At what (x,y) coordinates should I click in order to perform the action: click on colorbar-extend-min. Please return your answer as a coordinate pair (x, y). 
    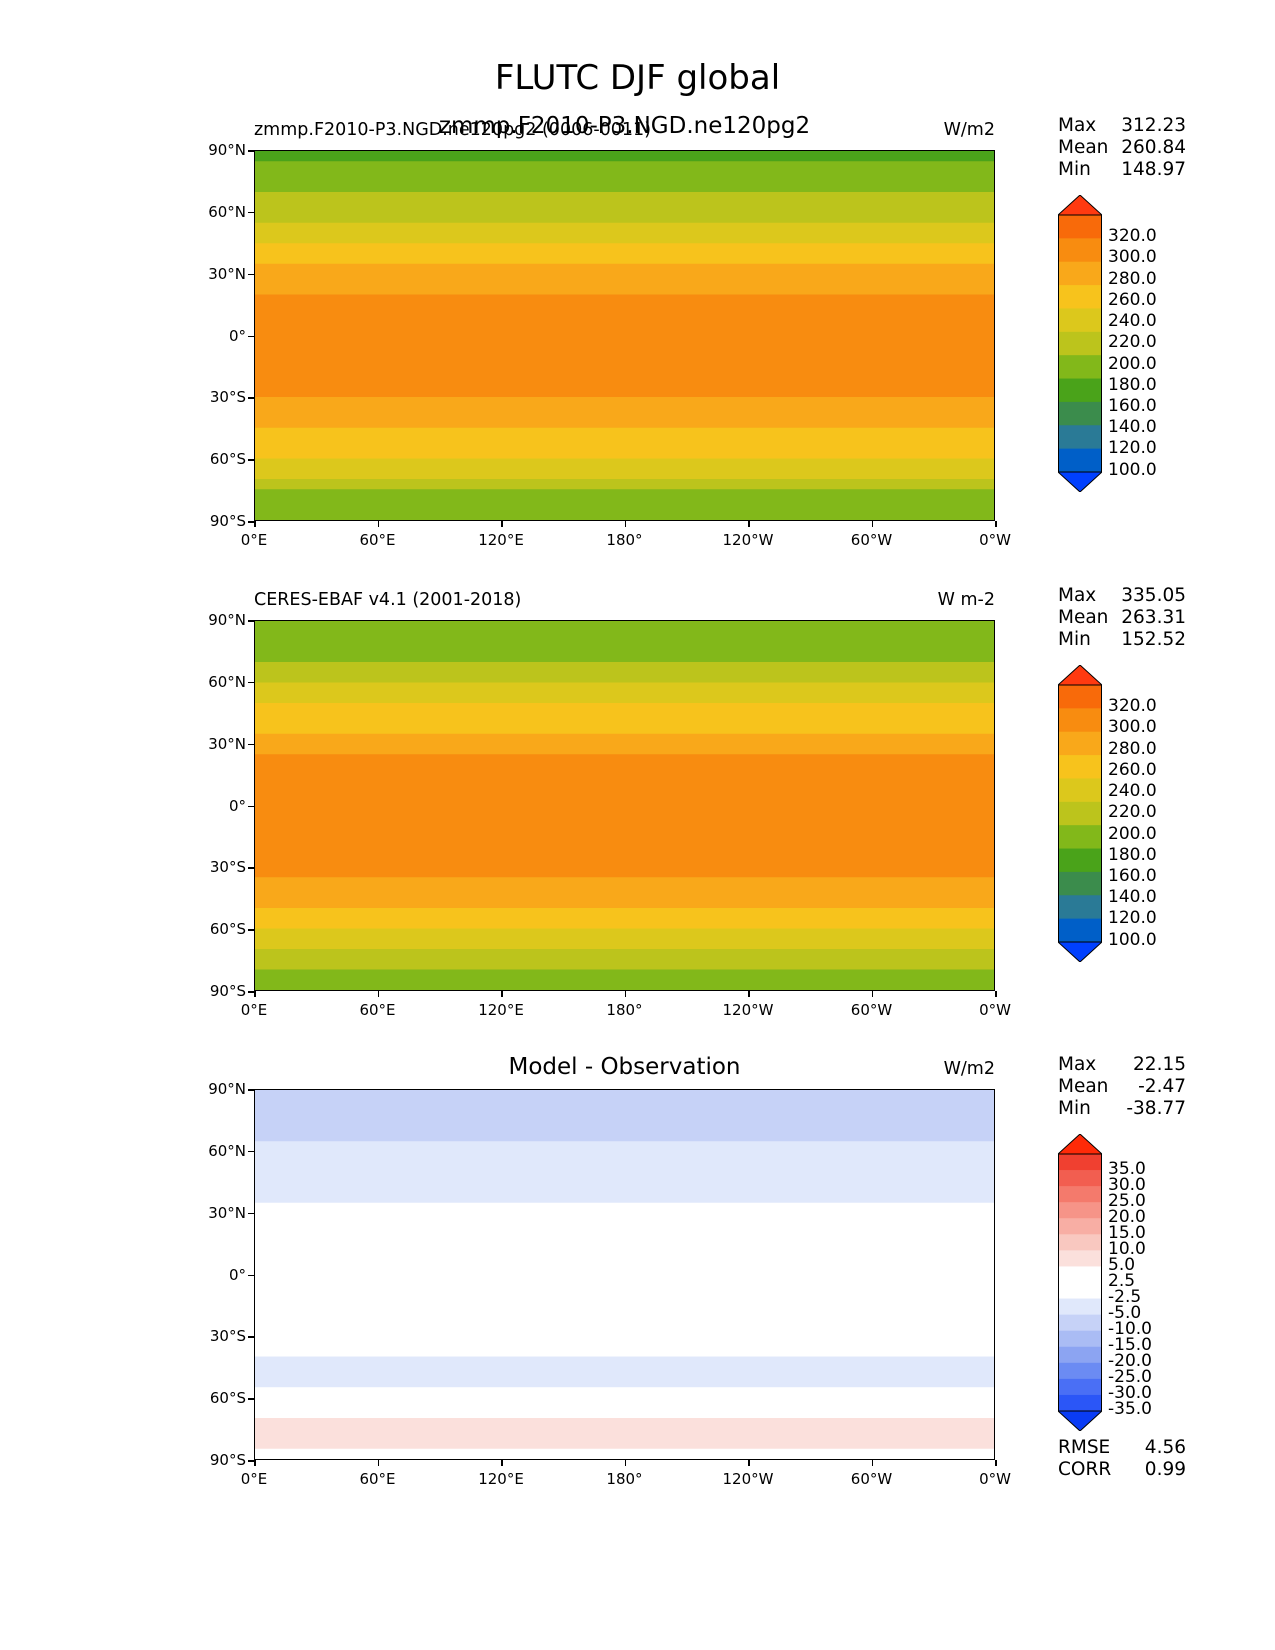
    Looking at the image, I should click on (1080, 1421).